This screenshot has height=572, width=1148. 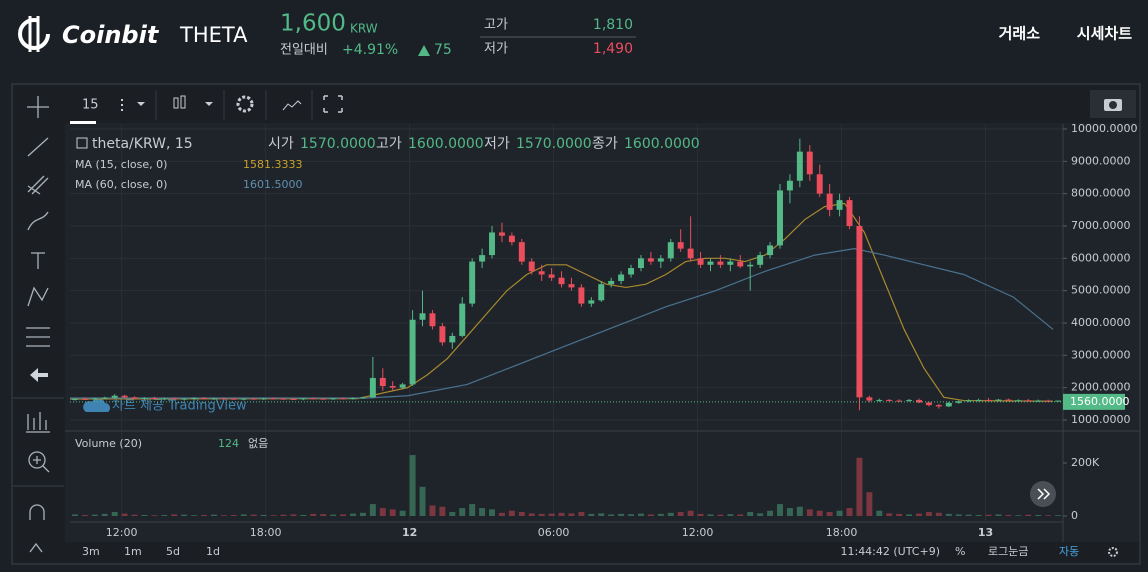 I want to click on y-tick-label: 2000.0000, so click(x=1101, y=387).